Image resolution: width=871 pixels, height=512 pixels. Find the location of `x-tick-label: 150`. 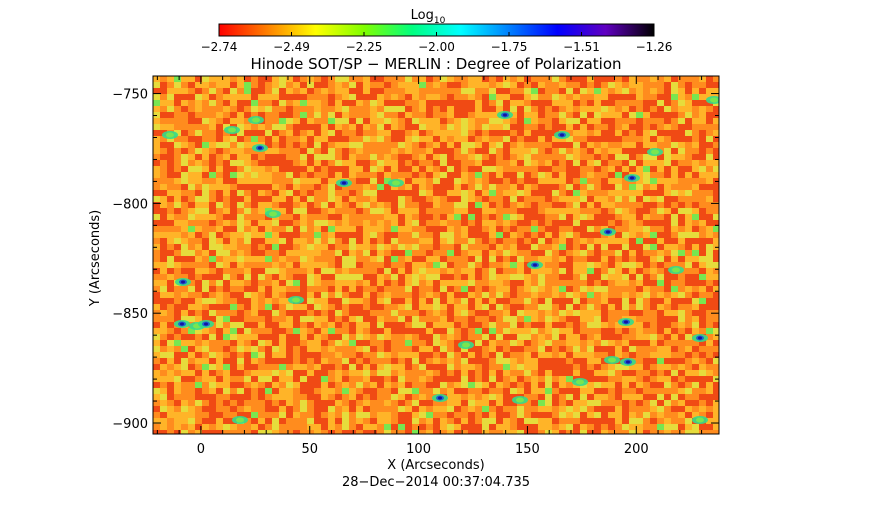

x-tick-label: 150 is located at coordinates (527, 449).